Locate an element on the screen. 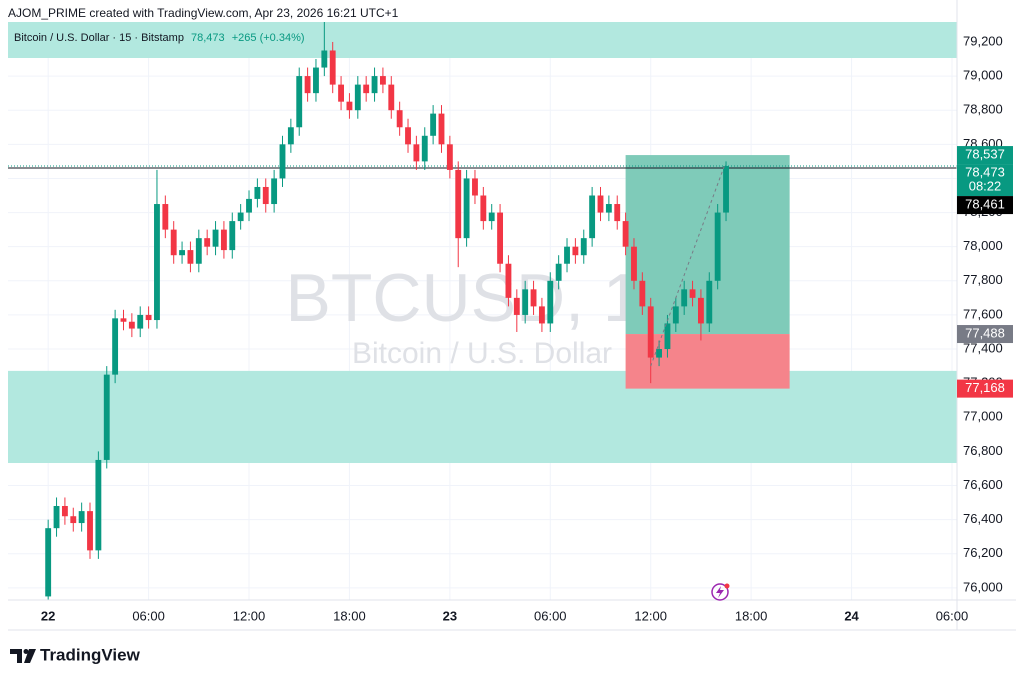  y-tick-label: 76,200 is located at coordinates (983, 552).